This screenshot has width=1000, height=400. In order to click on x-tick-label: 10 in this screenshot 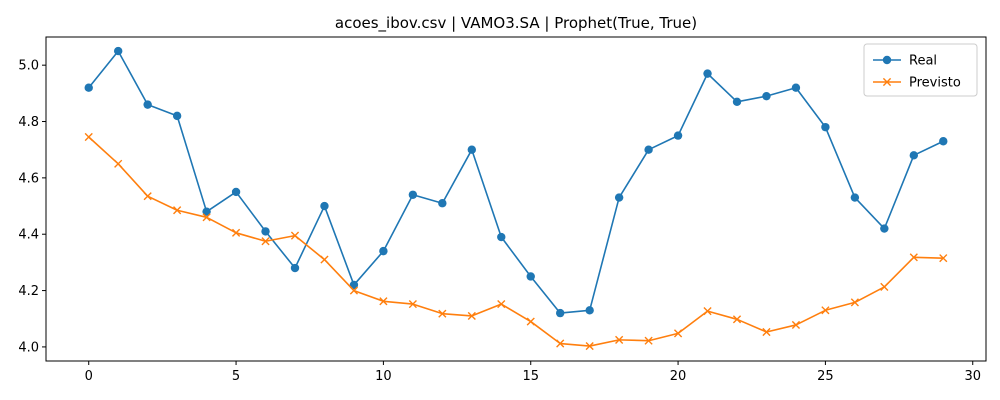, I will do `click(383, 376)`.